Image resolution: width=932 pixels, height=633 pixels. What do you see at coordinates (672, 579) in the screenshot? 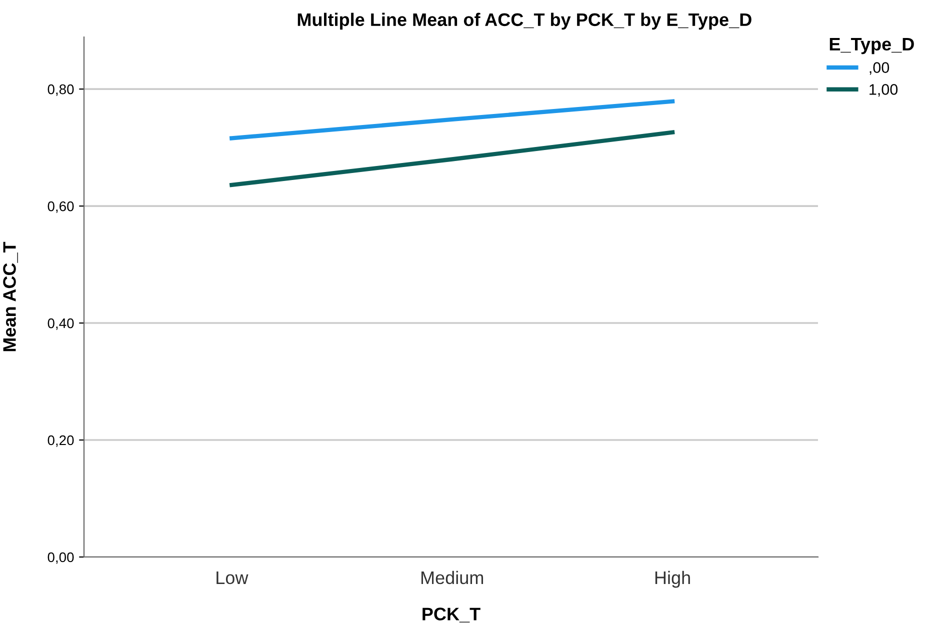
I see `x-tick-label: High` at bounding box center [672, 579].